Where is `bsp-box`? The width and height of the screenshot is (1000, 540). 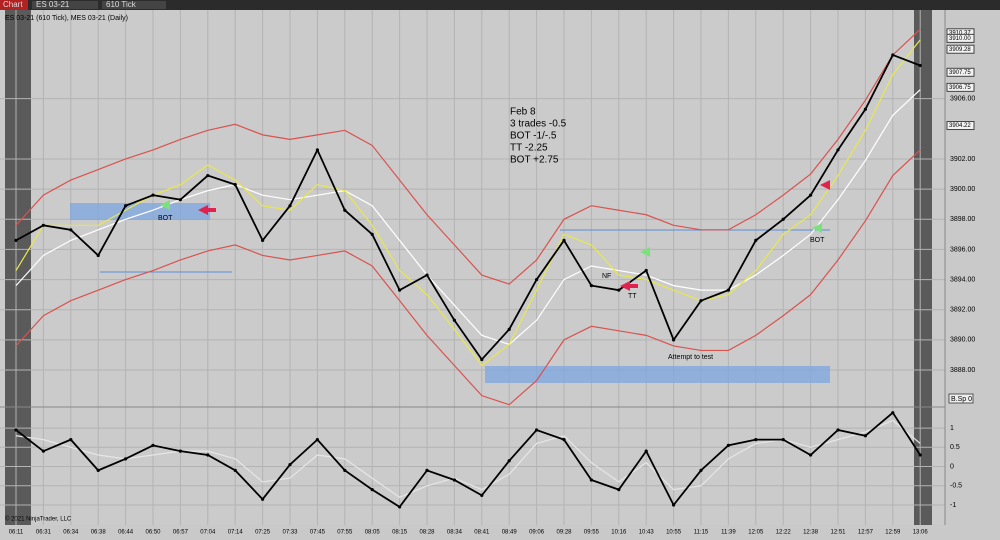
bsp-box is located at coordinates (961, 398).